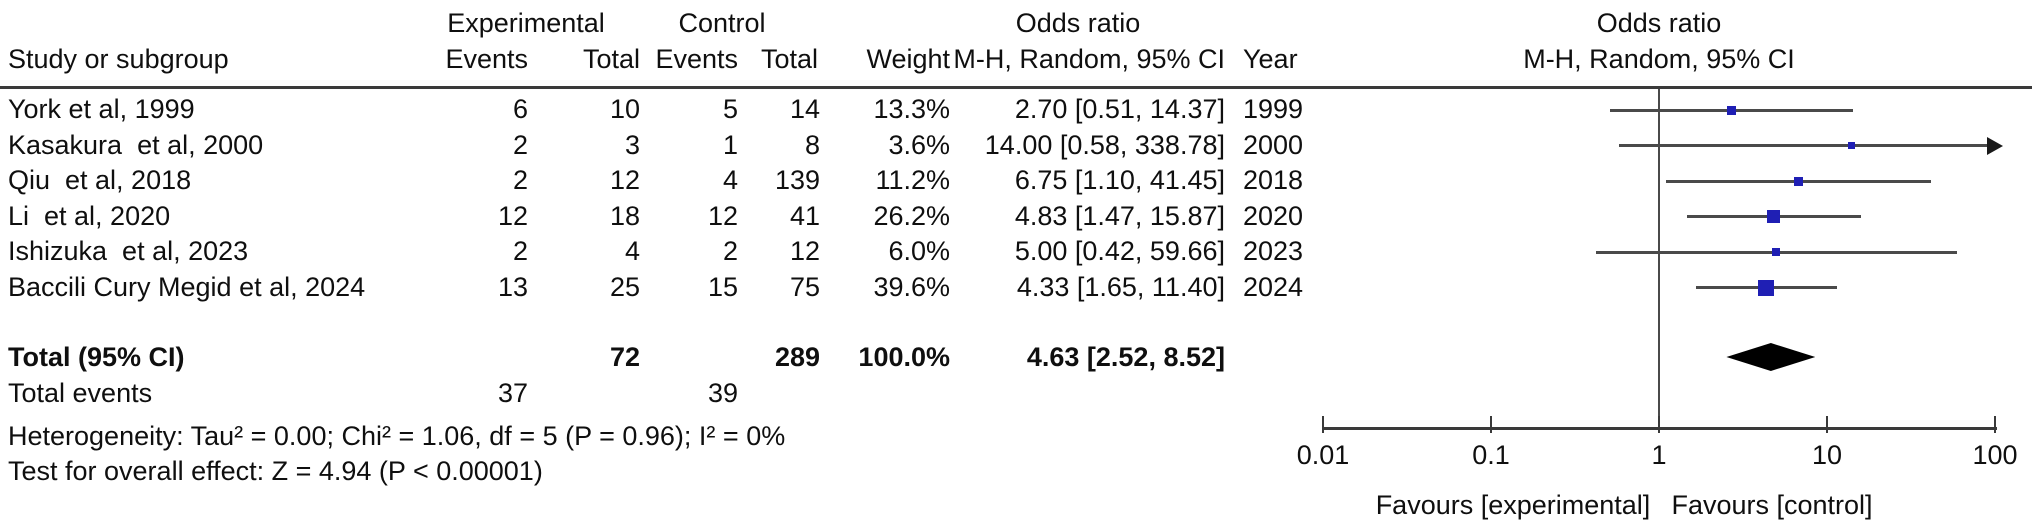  Describe the element at coordinates (911, 109) in the screenshot. I see `cell-weight_text: 13.3%` at that location.